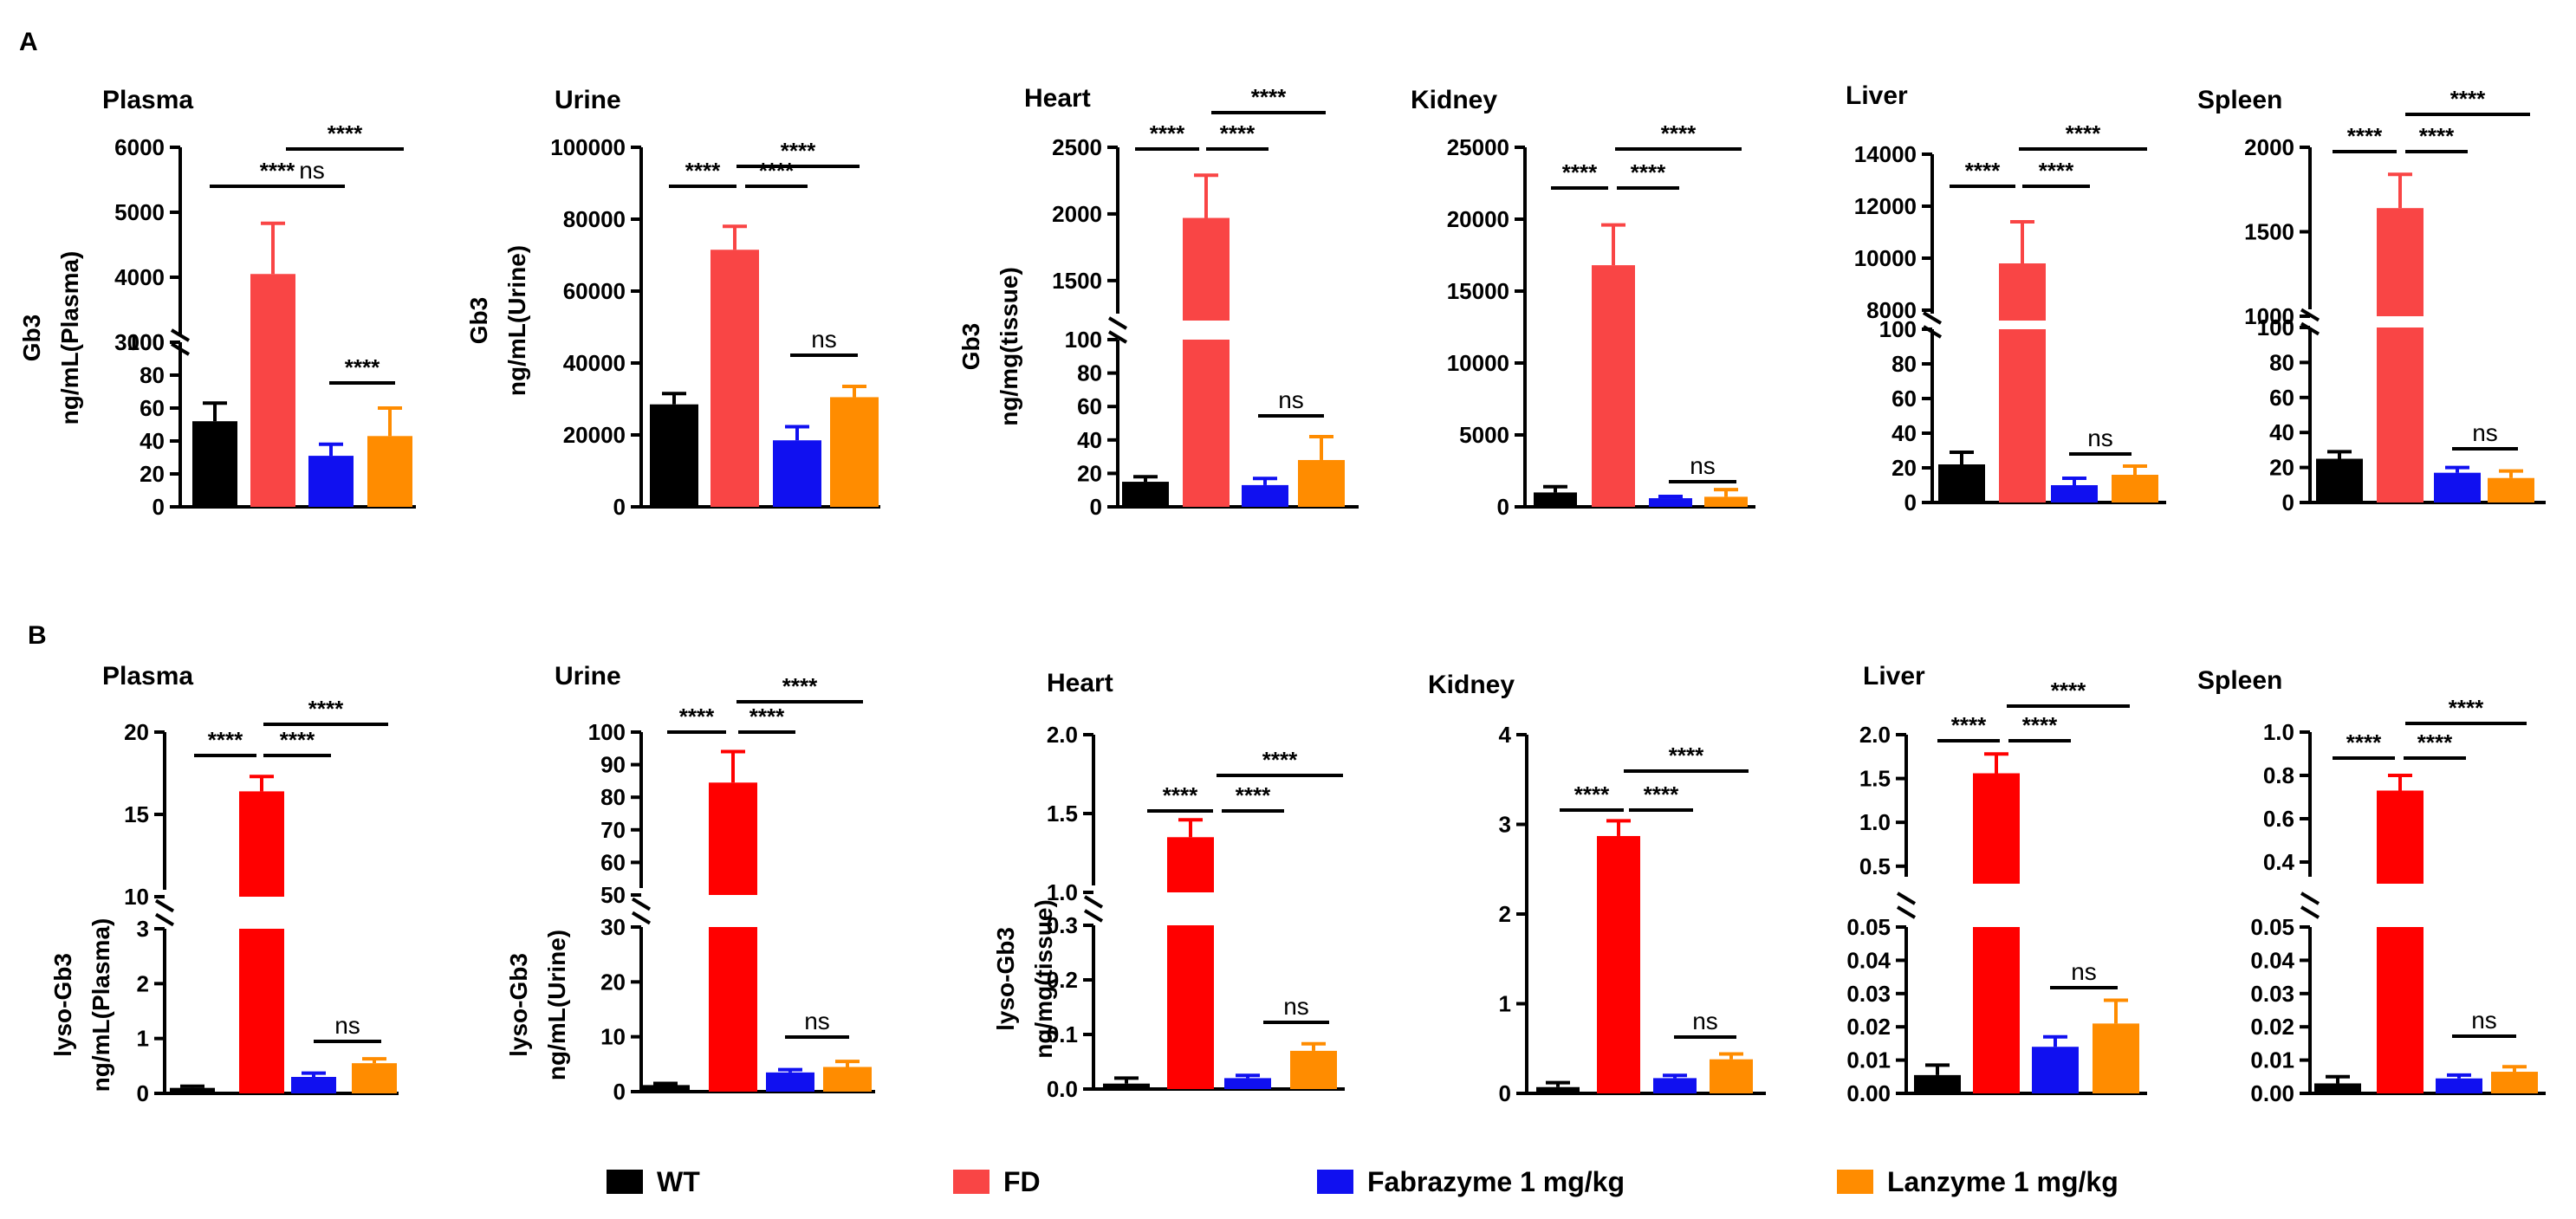 The image size is (2576, 1219). What do you see at coordinates (1077, 214) in the screenshot?
I see `y-tick-label: 2000` at bounding box center [1077, 214].